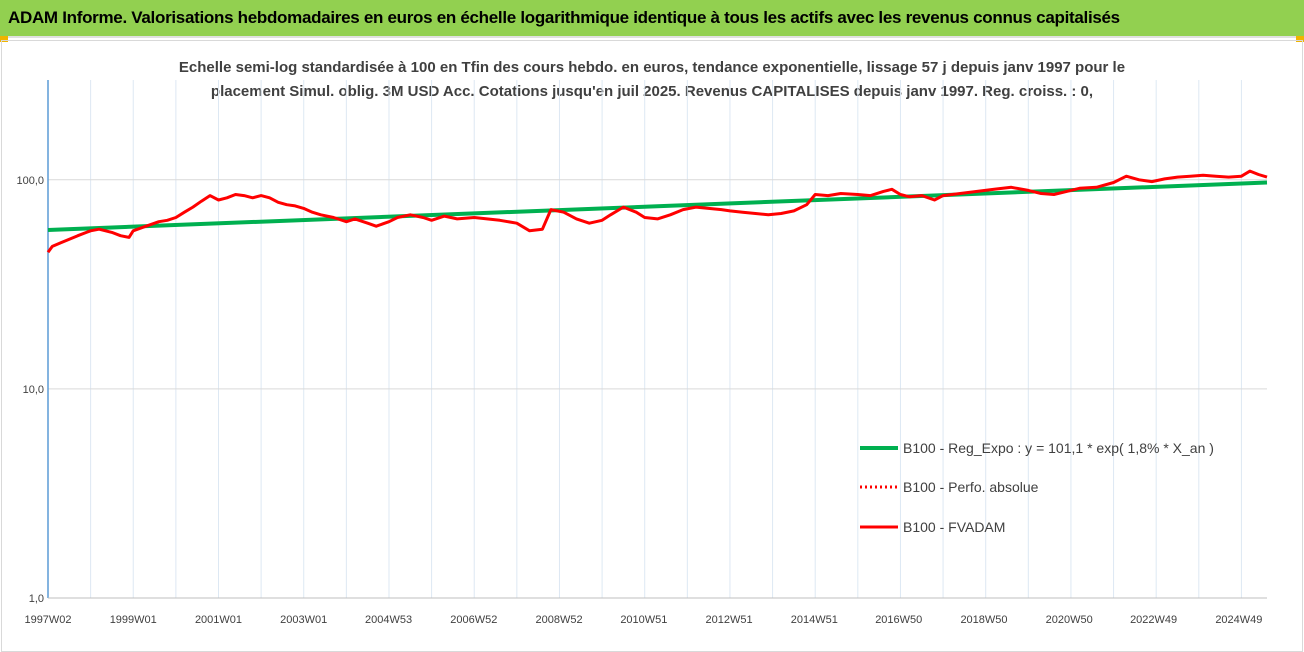 Image resolution: width=1304 pixels, height=652 pixels. I want to click on x-tick-label: 2003W01, so click(303, 620).